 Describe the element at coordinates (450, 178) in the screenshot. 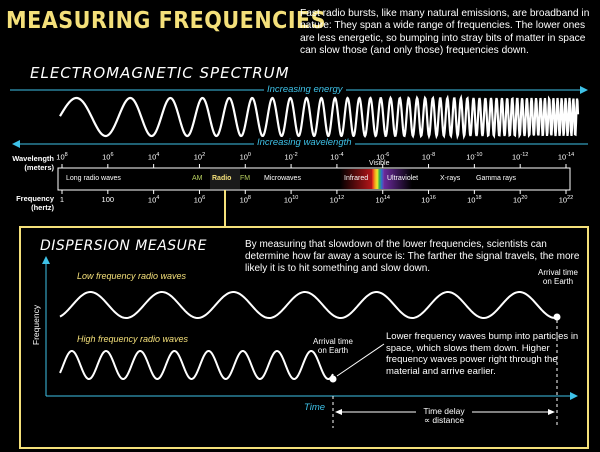

I see `band-xrays: X-rays` at that location.